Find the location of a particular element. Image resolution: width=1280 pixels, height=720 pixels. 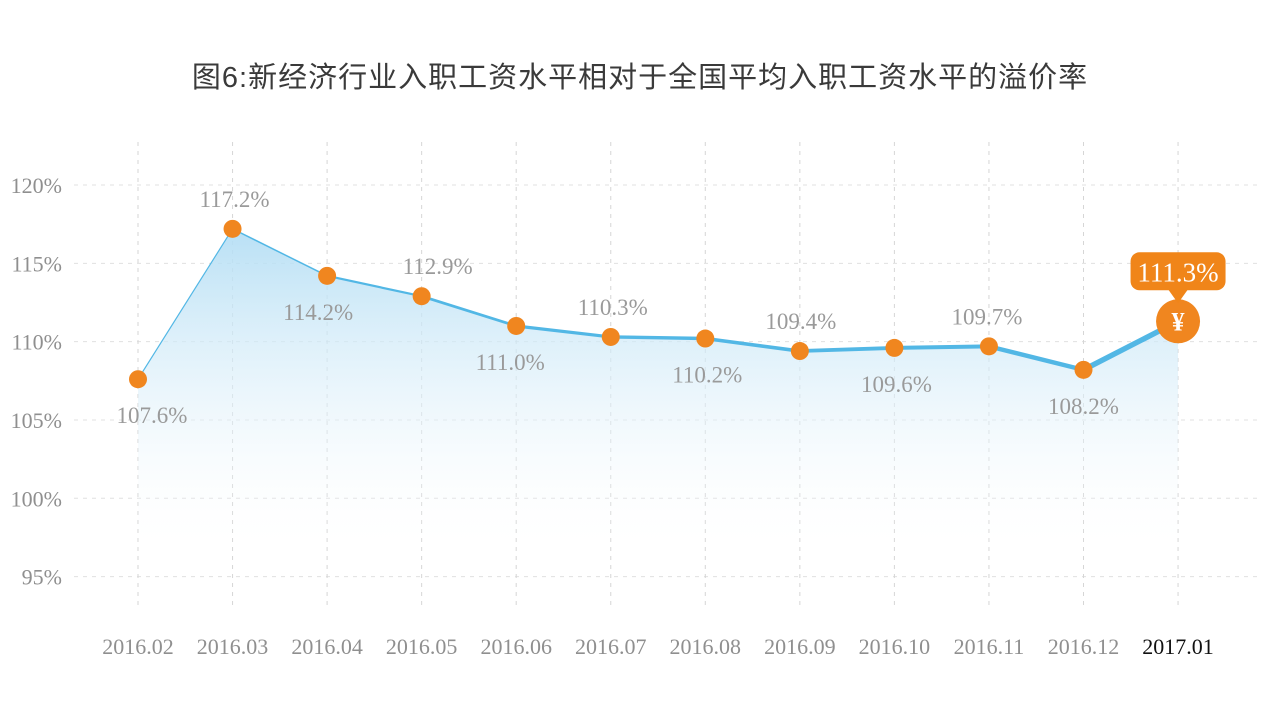

data-point-label: 107.6% is located at coordinates (152, 415).